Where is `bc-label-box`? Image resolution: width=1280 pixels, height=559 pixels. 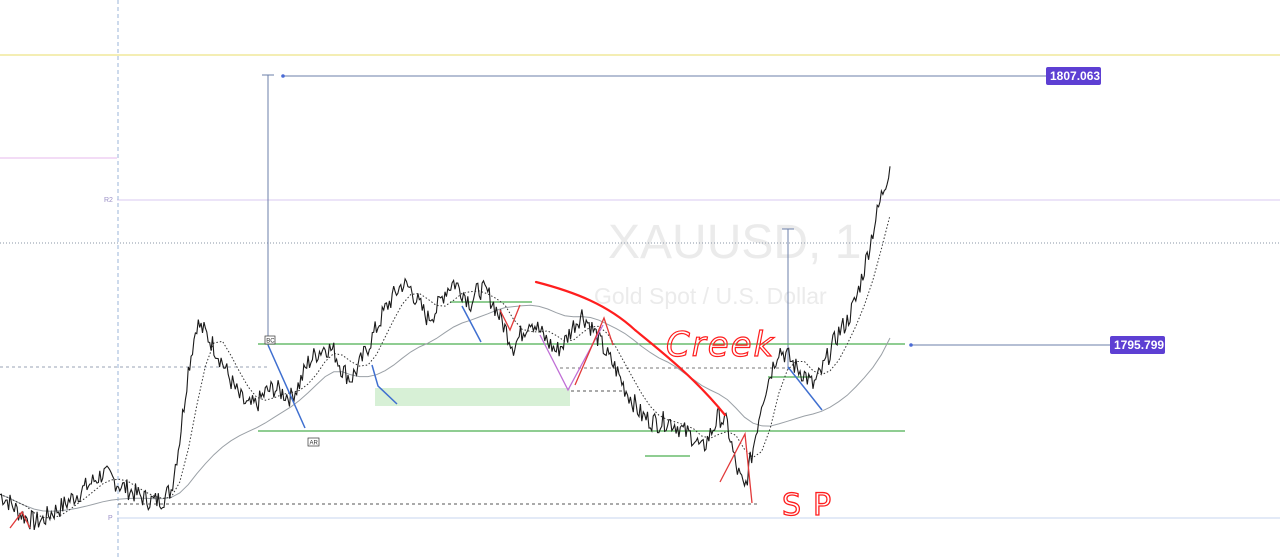 bc-label-box is located at coordinates (270, 340).